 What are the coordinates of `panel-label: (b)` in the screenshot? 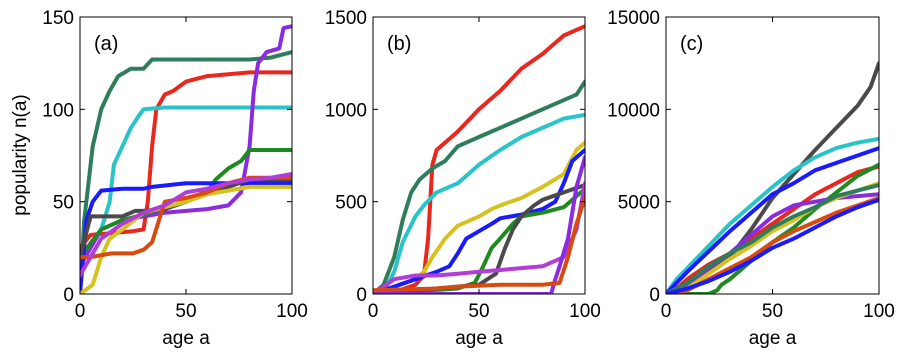 It's located at (399, 44).